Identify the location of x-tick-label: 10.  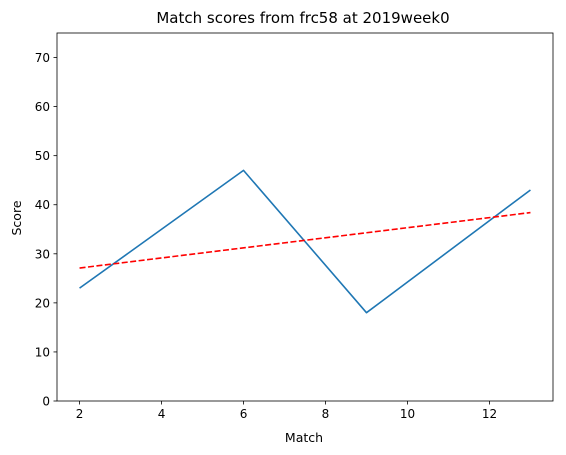
(407, 414).